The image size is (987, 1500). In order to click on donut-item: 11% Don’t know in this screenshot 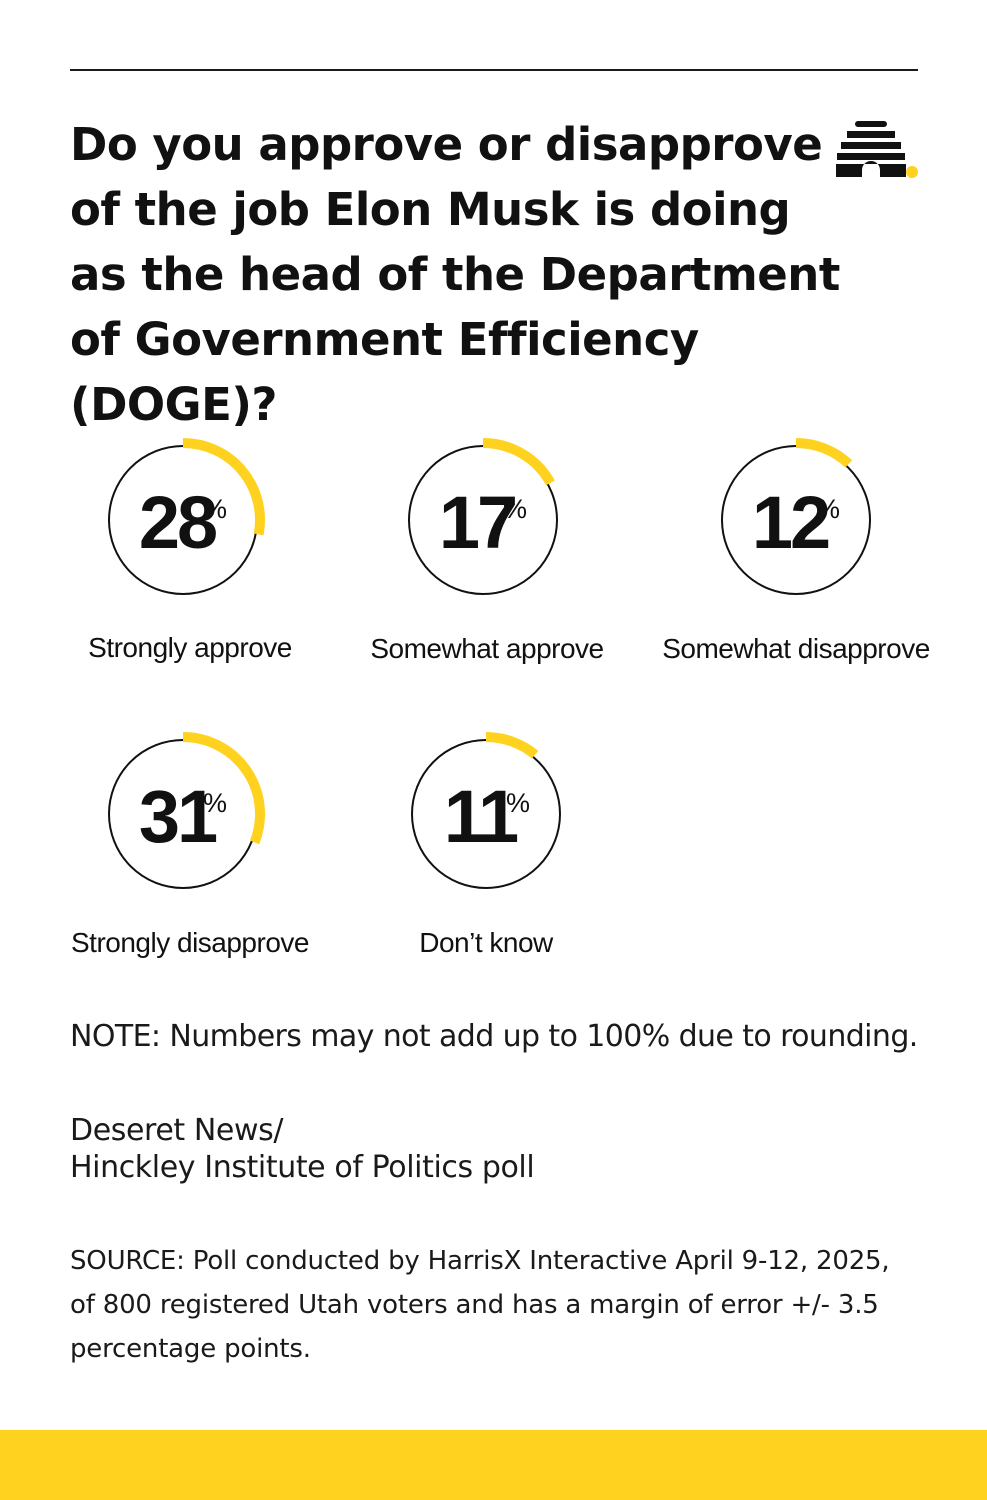, I will do `click(486, 845)`.